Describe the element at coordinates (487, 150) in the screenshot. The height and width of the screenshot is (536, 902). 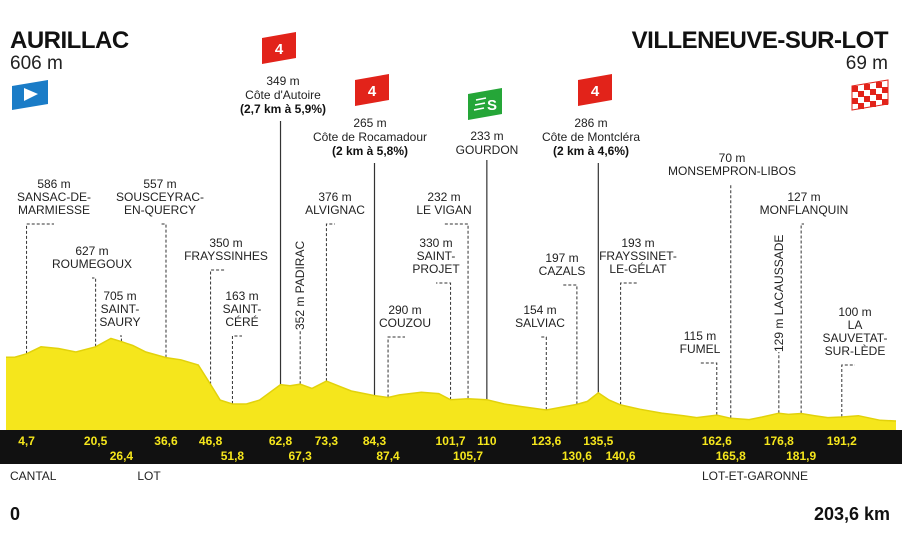
I see `sprint-name: GOURDON` at that location.